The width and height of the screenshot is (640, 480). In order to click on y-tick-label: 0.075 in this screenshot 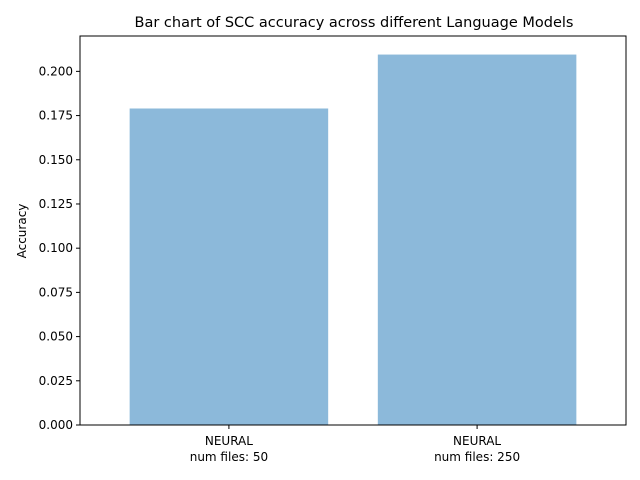, I will do `click(56, 292)`.